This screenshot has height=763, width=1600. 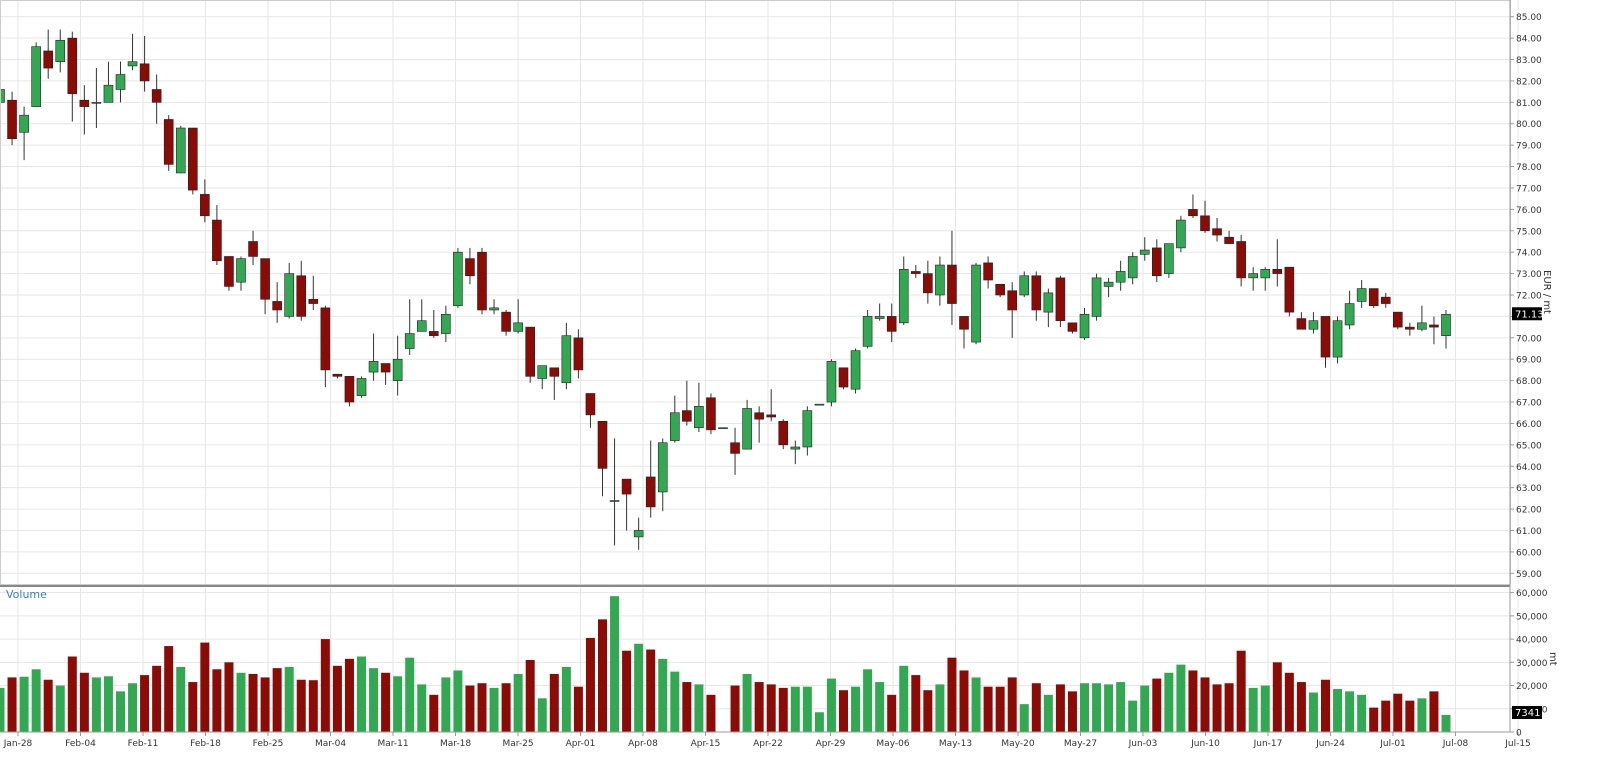 What do you see at coordinates (1532, 687) in the screenshot?
I see `volume-tick-label: 20,000` at bounding box center [1532, 687].